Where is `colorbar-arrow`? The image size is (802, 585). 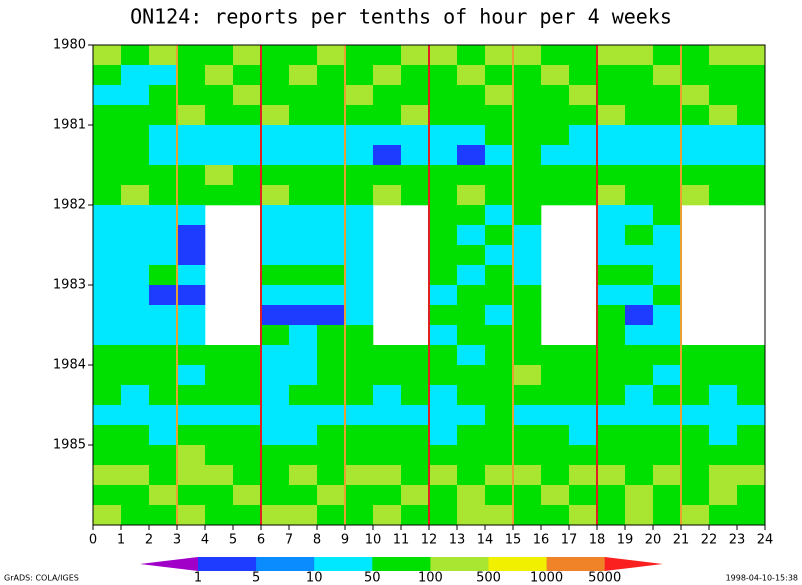
colorbar-arrow is located at coordinates (633, 564).